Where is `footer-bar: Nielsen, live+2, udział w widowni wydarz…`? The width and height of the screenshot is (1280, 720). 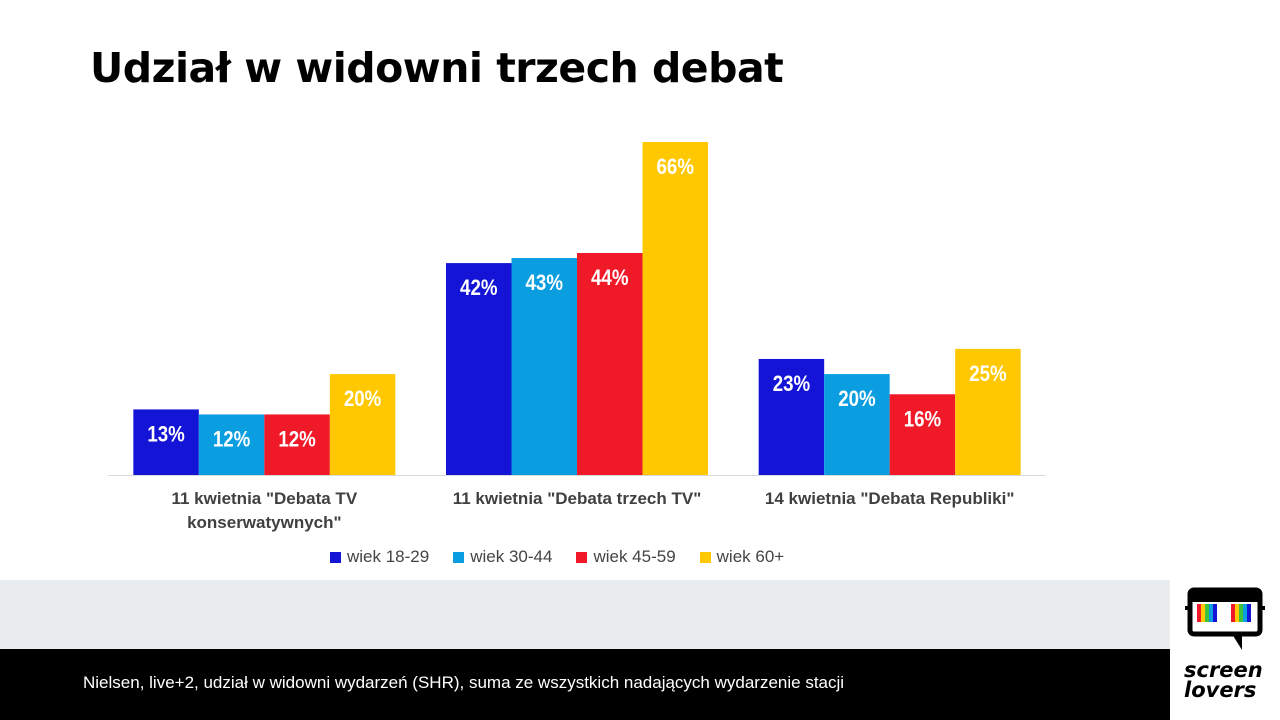
footer-bar: Nielsen, live+2, udział w widowni wydarz… is located at coordinates (585, 684).